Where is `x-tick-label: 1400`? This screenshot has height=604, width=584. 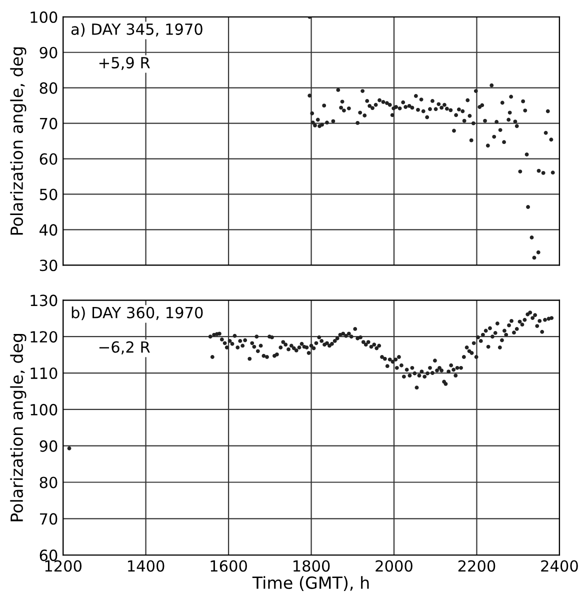
x-tick-label: 1400 is located at coordinates (146, 566).